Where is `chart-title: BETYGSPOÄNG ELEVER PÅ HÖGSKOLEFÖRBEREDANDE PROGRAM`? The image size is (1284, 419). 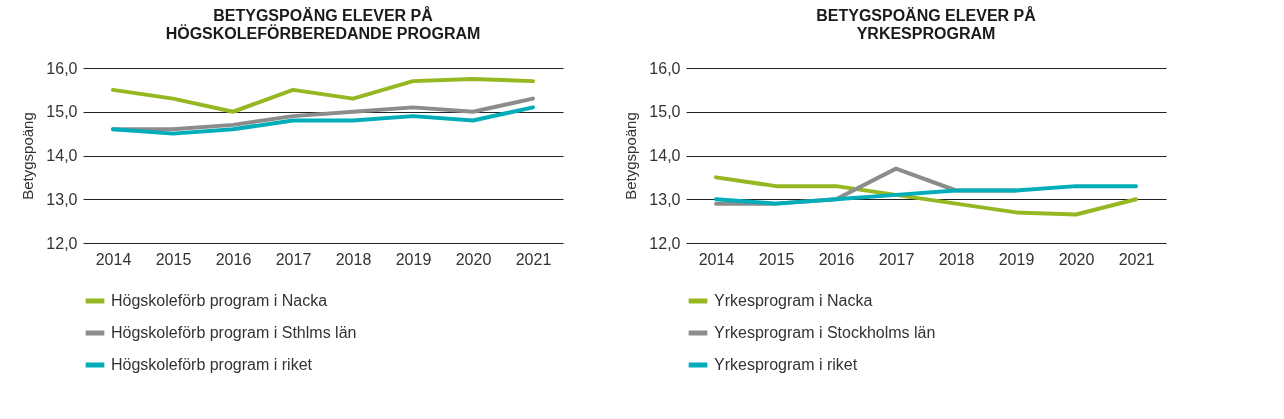 chart-title: BETYGSPOÄNG ELEVER PÅ HÖGSKOLEFÖRBEREDANDE PROGRAM is located at coordinates (323, 24).